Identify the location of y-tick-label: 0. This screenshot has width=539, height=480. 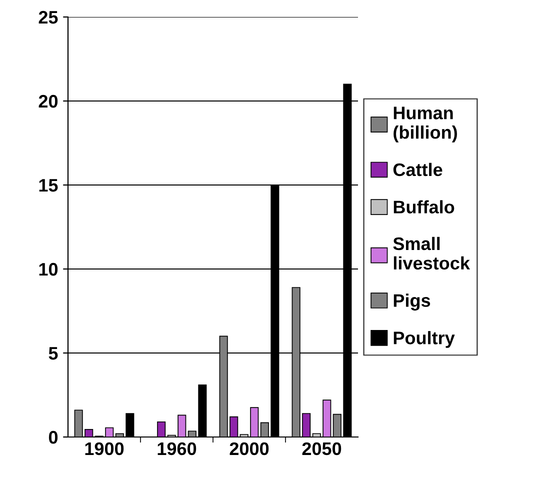
(53, 437).